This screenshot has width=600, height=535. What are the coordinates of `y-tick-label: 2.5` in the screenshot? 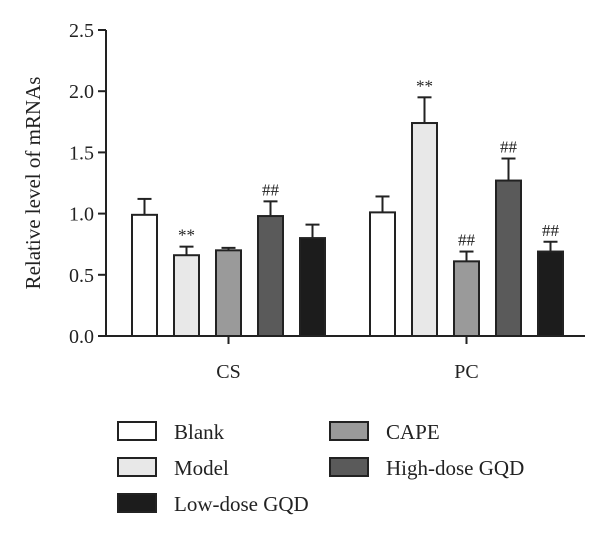 It's located at (81, 31).